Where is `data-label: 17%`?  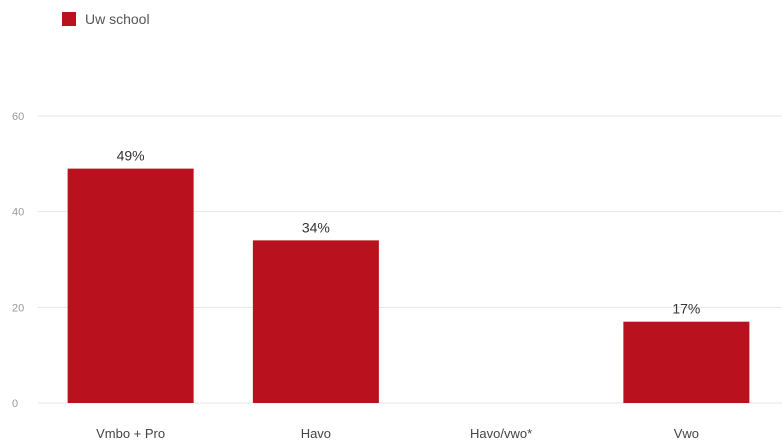 data-label: 17% is located at coordinates (686, 309).